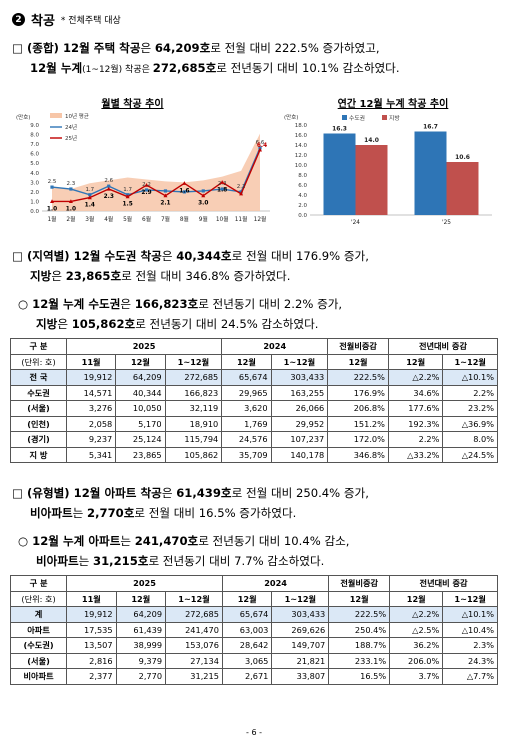 The image size is (508, 747). Describe the element at coordinates (371, 140) in the screenshot. I see `chart2-data-label: 14.0` at that location.